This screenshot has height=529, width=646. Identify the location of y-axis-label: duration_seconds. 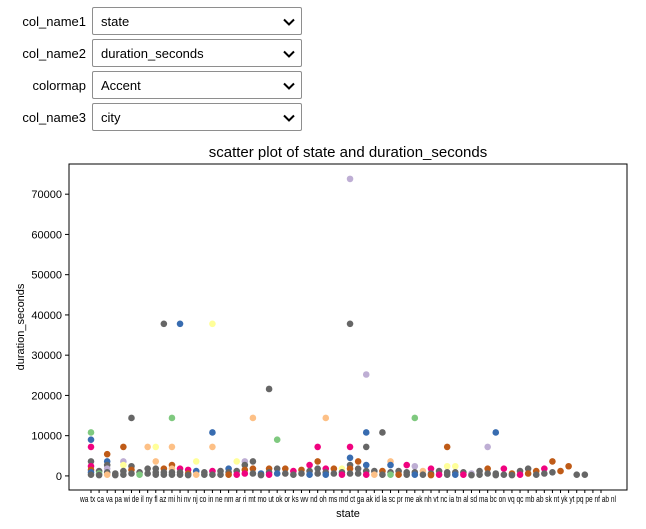
(21, 326).